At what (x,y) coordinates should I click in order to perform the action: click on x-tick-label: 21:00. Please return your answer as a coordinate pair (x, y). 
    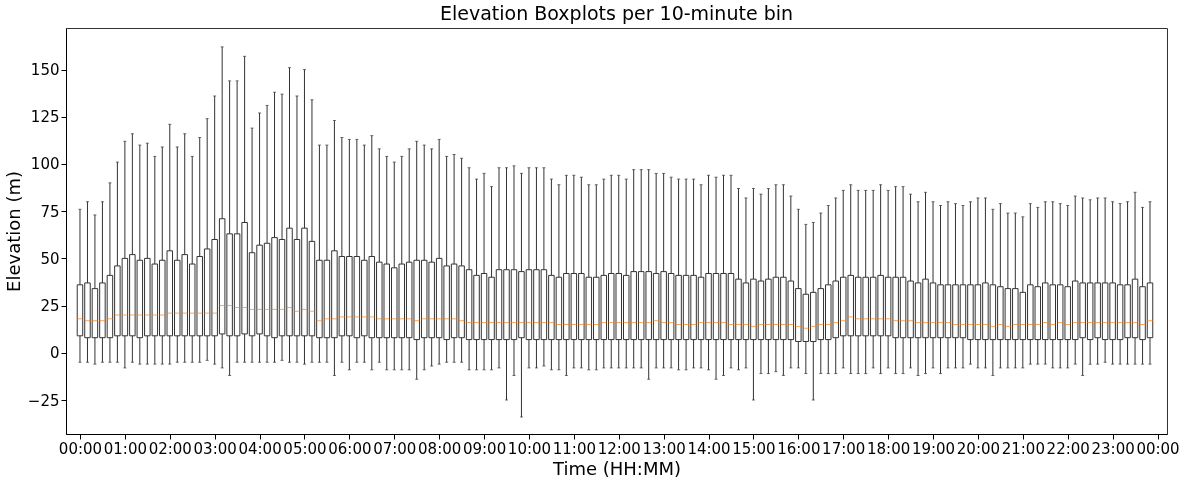
    Looking at the image, I should click on (1023, 448).